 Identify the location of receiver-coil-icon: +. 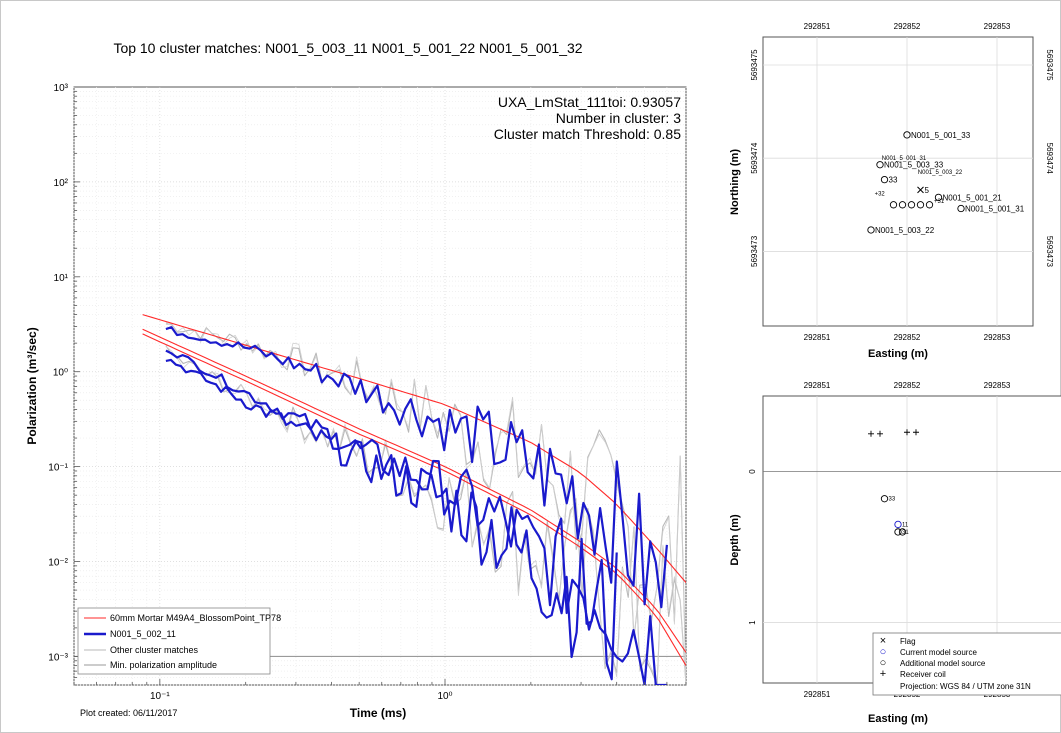
(883, 674).